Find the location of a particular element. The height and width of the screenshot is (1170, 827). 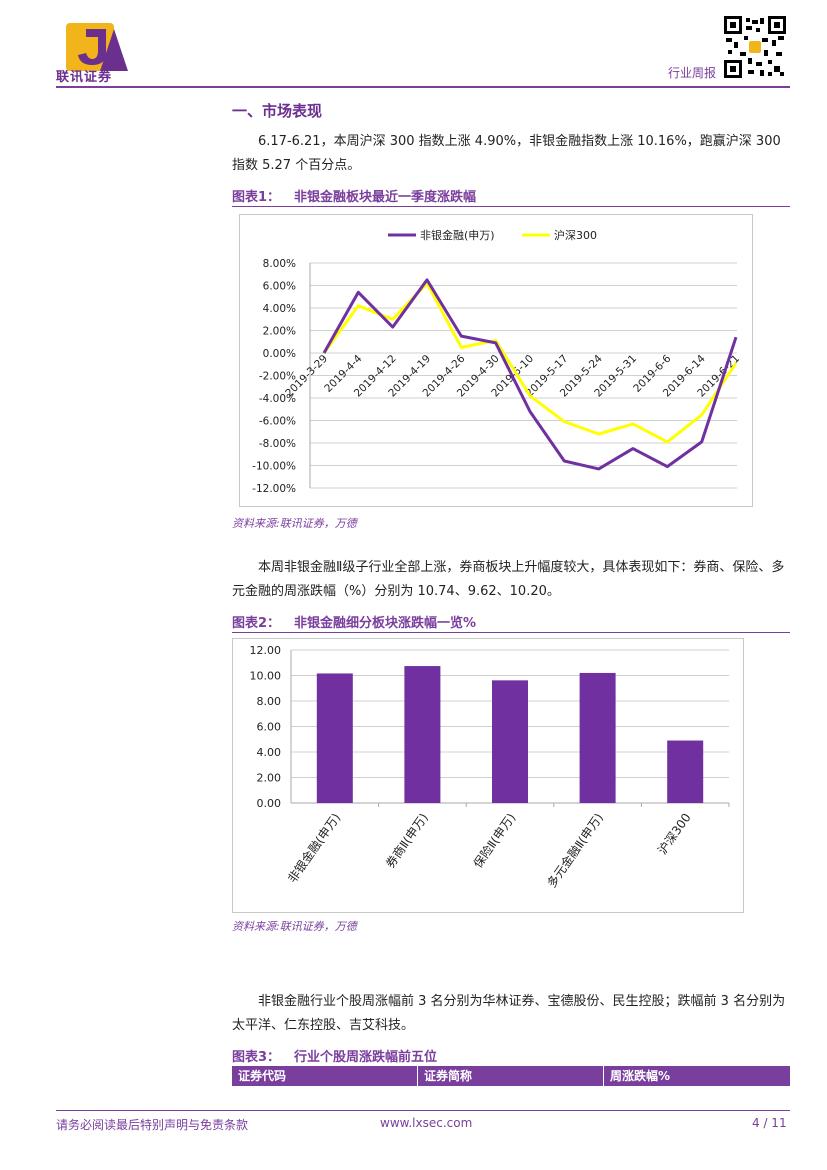

figure-1-rule is located at coordinates (511, 206).